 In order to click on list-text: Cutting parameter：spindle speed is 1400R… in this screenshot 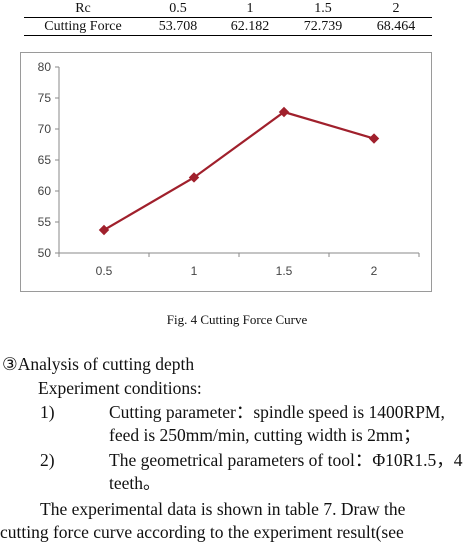, I will do `click(277, 412)`.